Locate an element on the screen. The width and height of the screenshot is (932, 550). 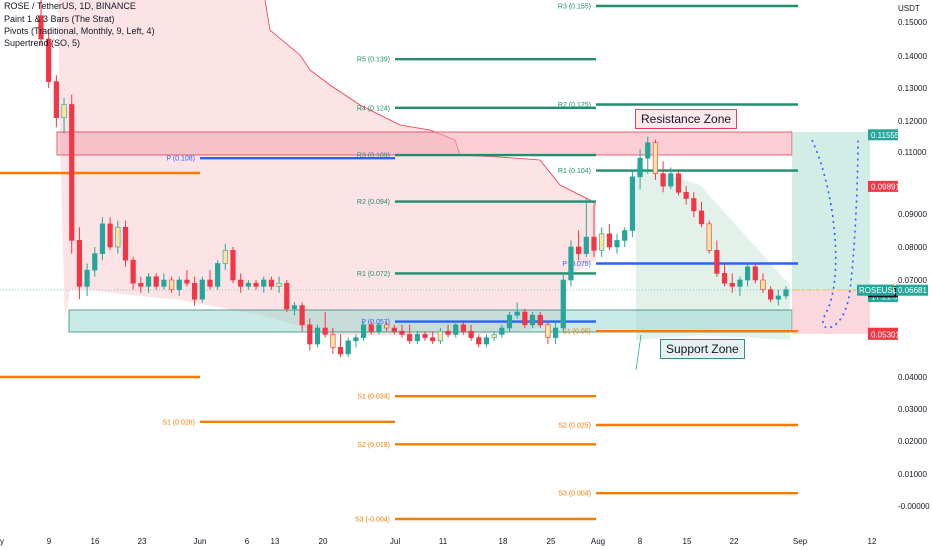
supertrend-bull-fill is located at coordinates (713, 252).